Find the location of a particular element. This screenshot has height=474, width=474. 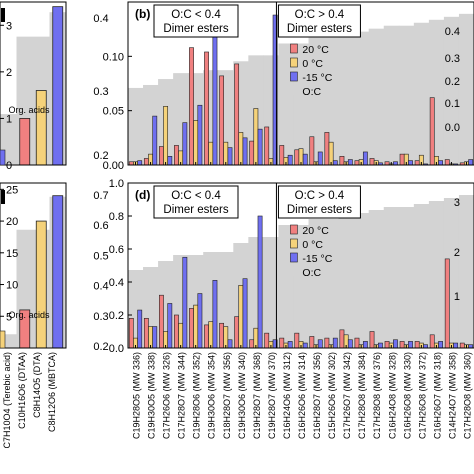

x-tick-label-dimer: C19H28O6 (MW 352) is located at coordinates (197, 395).